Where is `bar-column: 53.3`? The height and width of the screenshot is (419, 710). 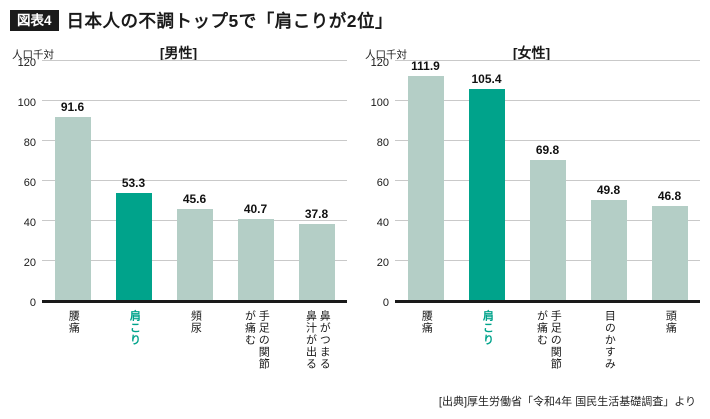 bar-column: 53.3 is located at coordinates (134, 238).